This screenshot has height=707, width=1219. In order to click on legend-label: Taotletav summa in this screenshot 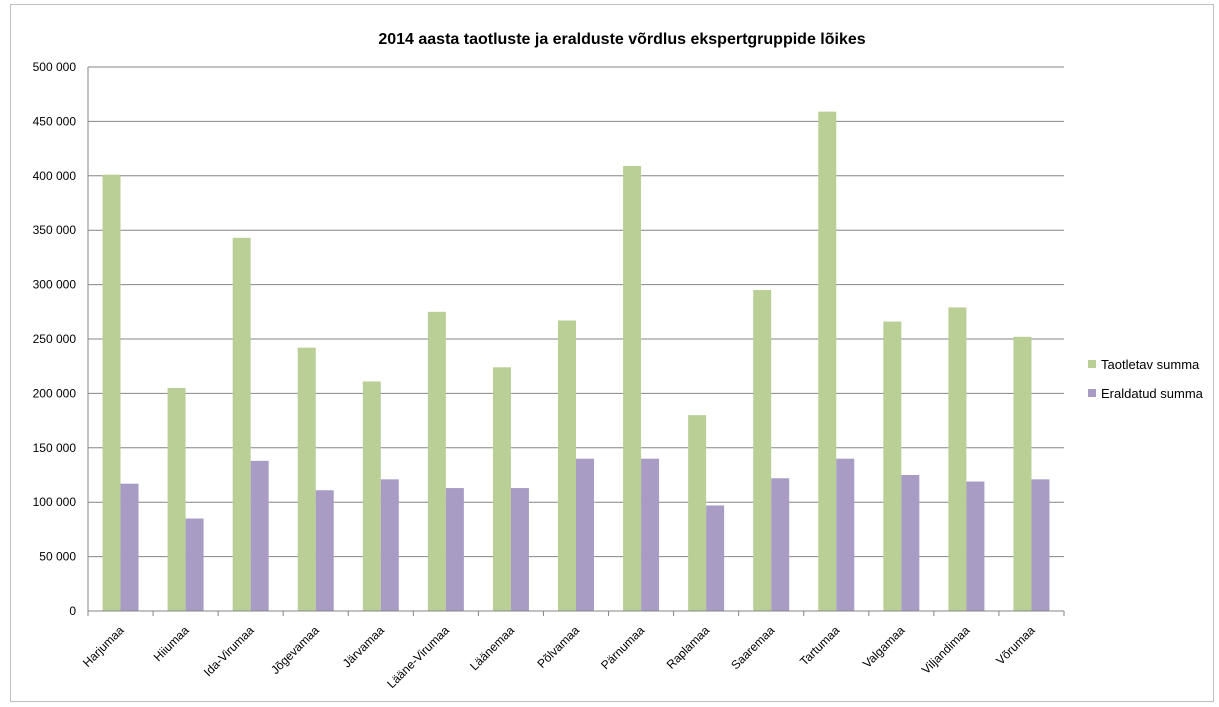, I will do `click(1150, 364)`.